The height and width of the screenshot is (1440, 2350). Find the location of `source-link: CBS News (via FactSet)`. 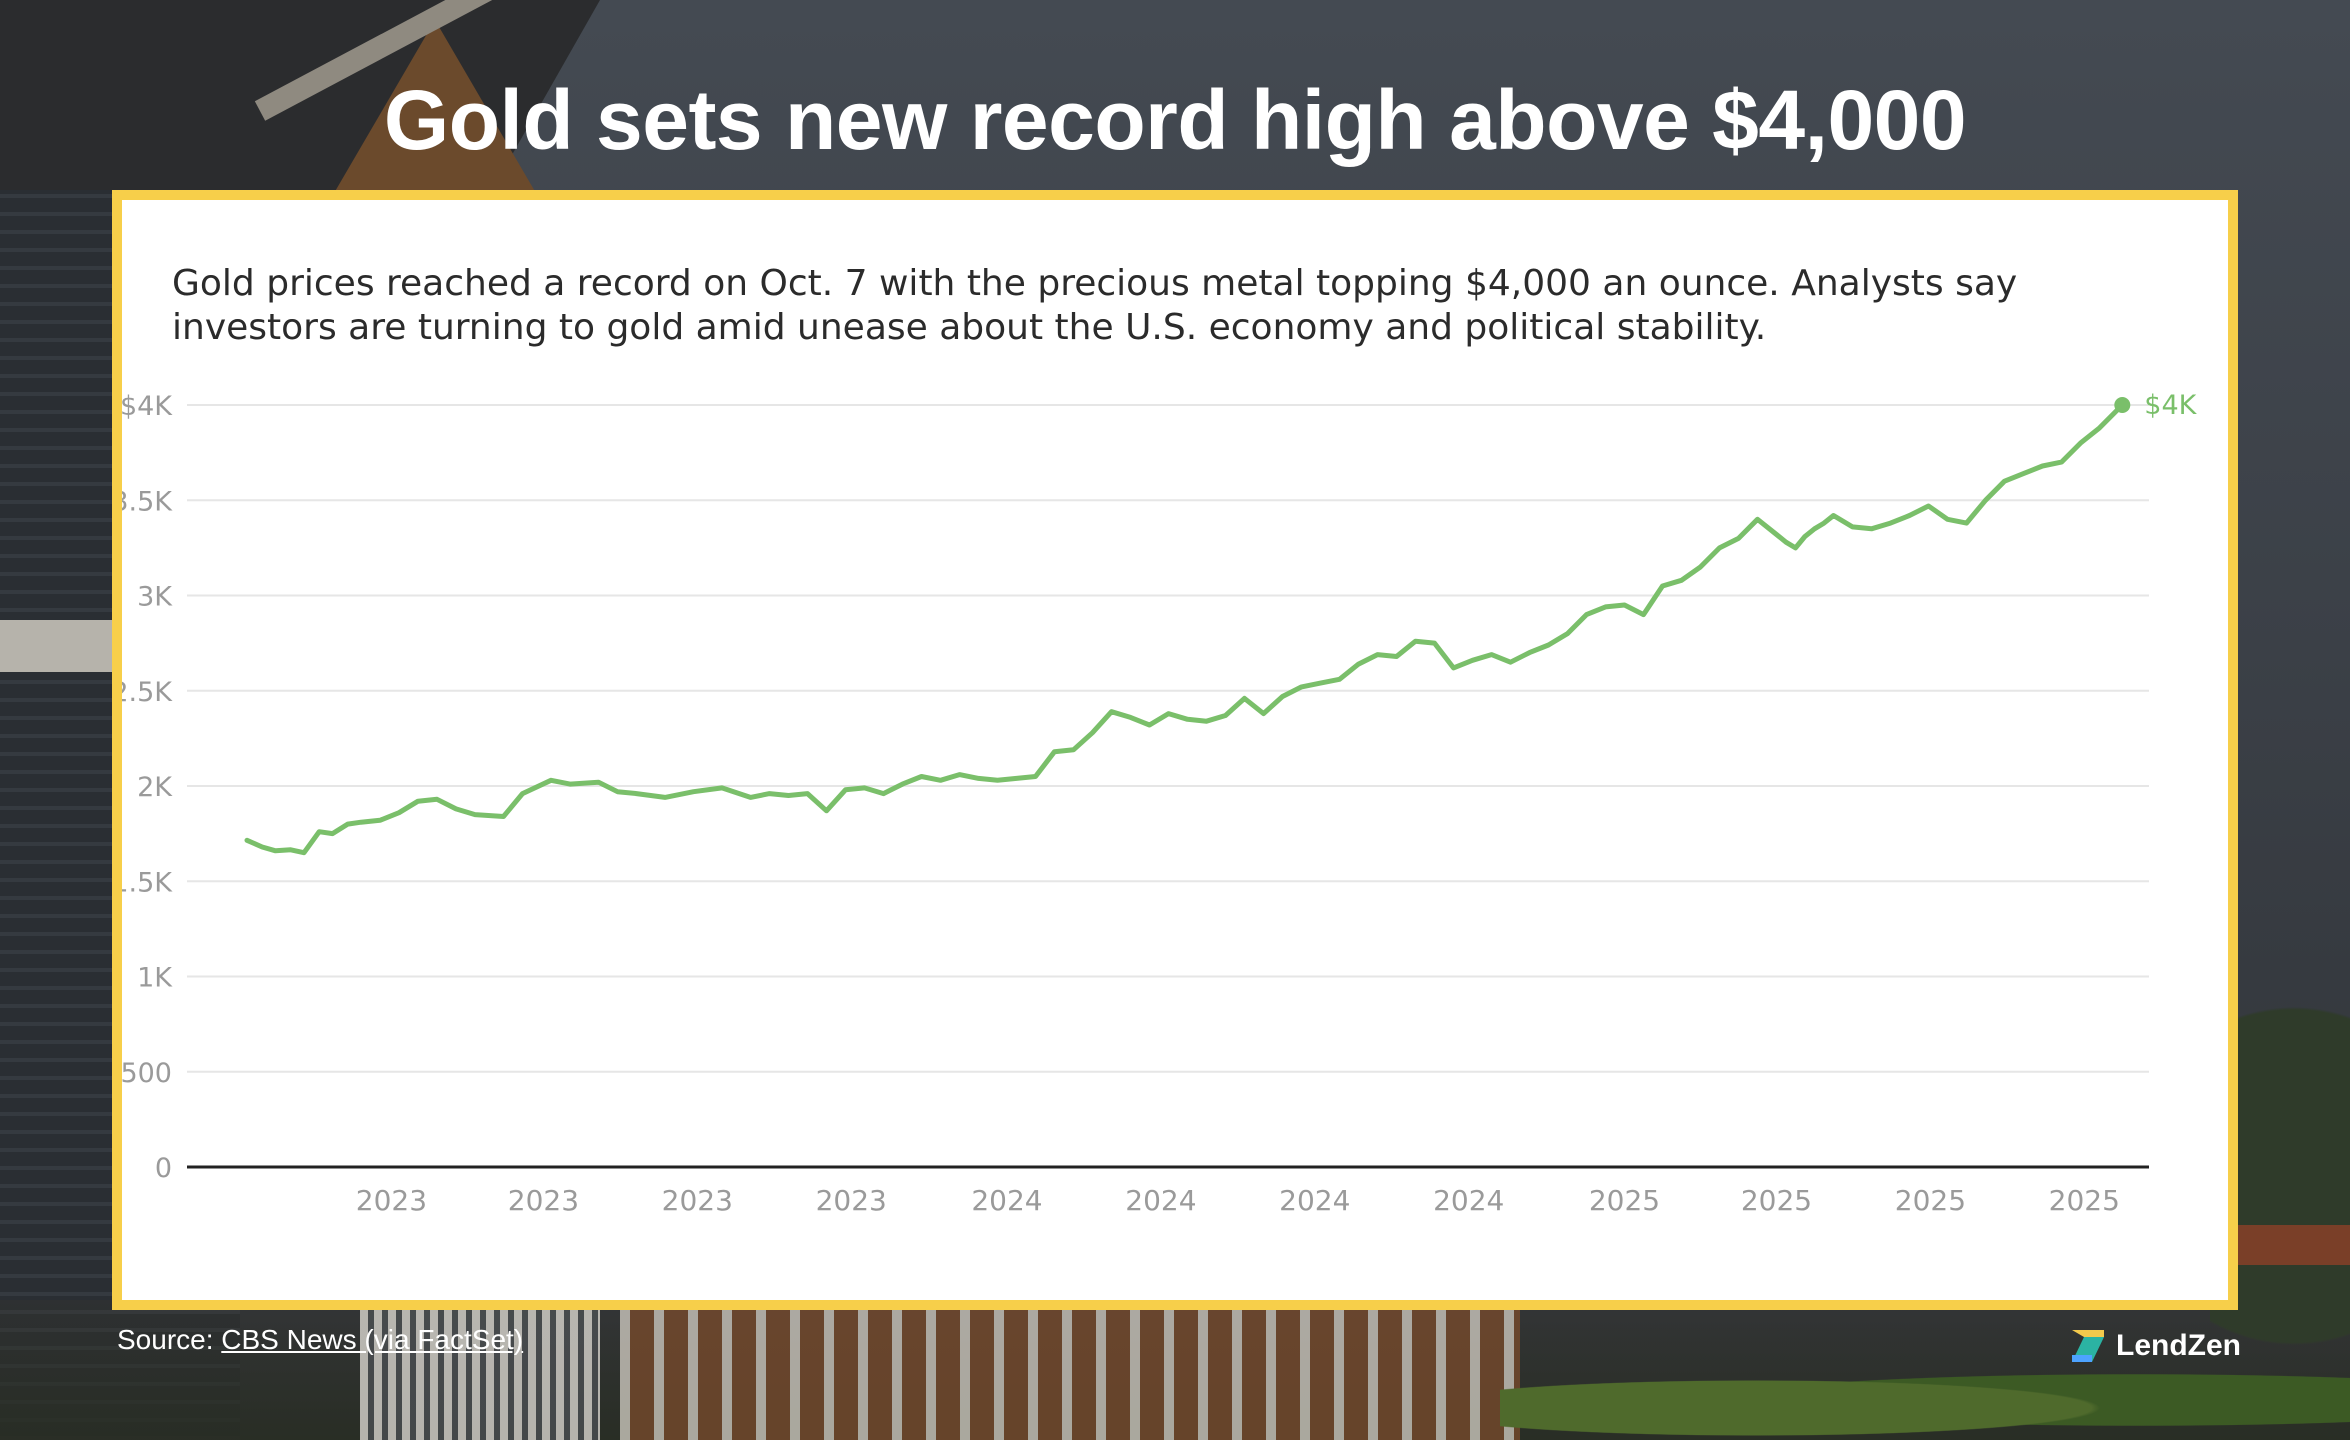

source-link: CBS News (via FactSet) is located at coordinates (372, 1339).